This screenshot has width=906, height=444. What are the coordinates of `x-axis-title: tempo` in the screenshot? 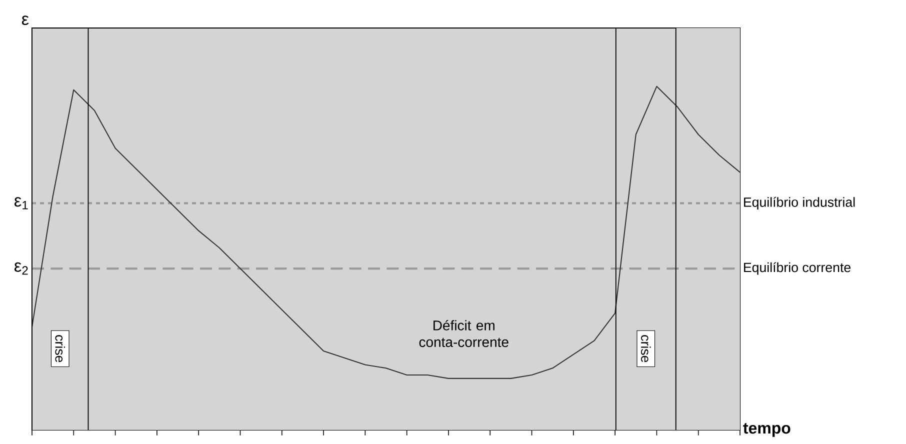 It's located at (766, 429).